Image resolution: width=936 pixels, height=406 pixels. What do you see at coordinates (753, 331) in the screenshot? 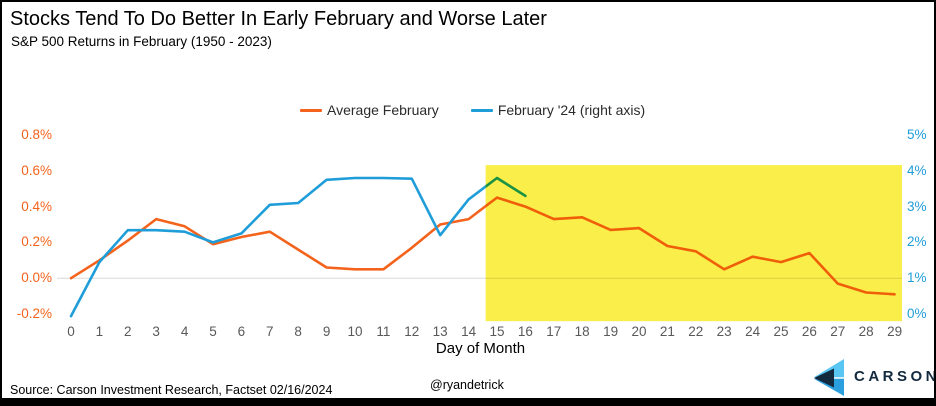
I see `x-axis-tick: 24` at bounding box center [753, 331].